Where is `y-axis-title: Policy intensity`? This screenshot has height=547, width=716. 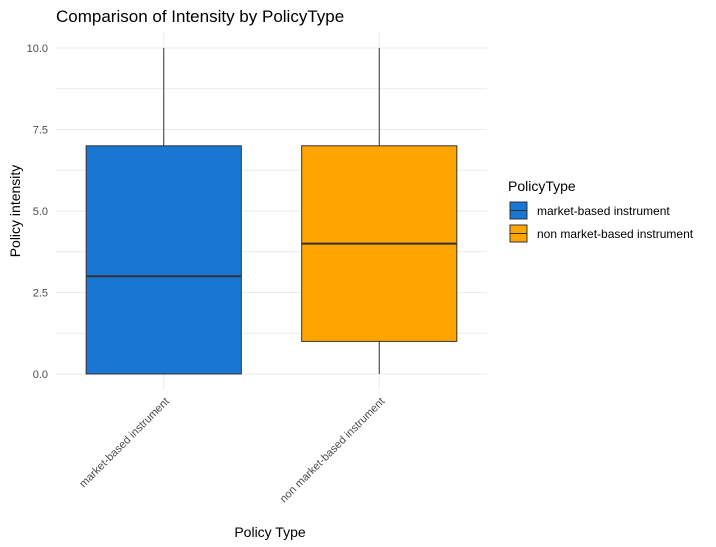
y-axis-title: Policy intensity is located at coordinates (15, 211).